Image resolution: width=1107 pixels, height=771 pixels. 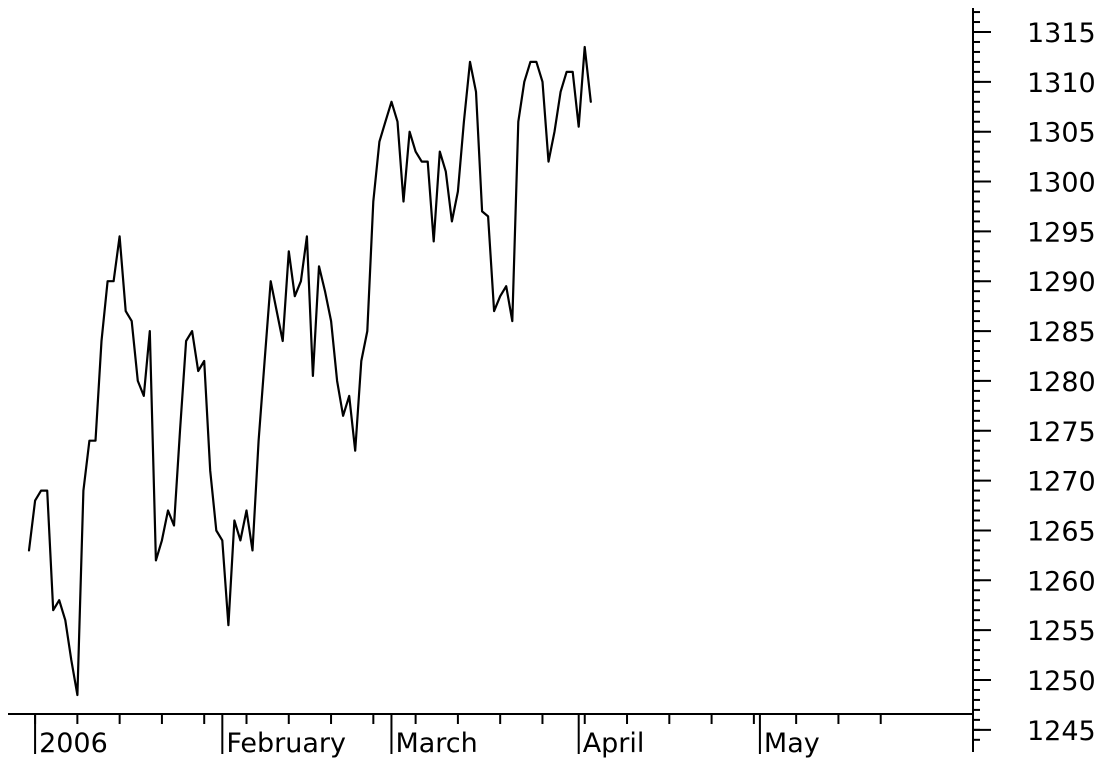 I want to click on x-tick-label: April, so click(x=614, y=743).